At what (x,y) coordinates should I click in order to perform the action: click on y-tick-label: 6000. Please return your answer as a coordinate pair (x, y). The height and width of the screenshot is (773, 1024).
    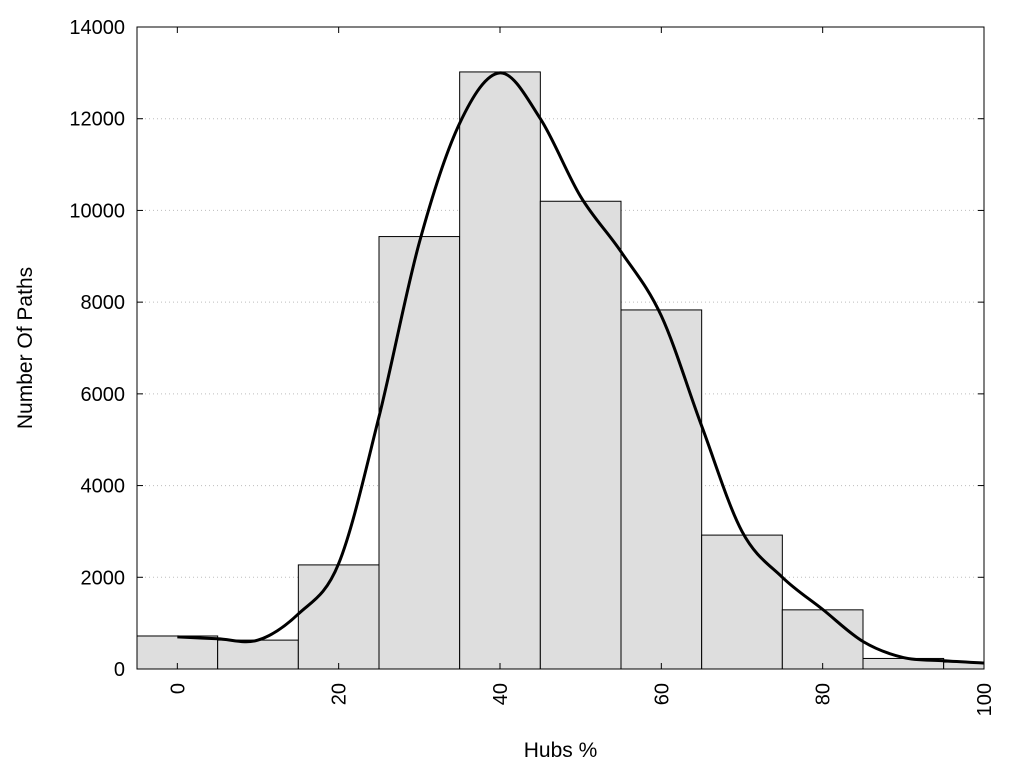
    Looking at the image, I should click on (103, 395).